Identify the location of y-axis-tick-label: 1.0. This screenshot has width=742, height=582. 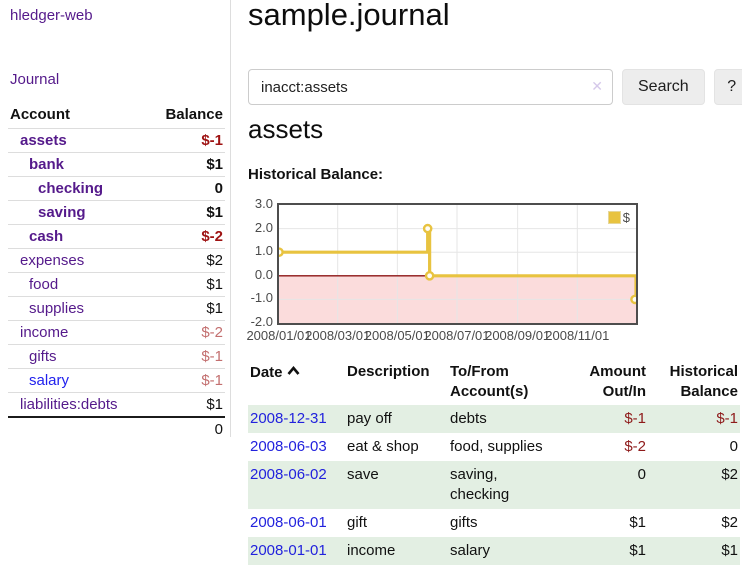
(263, 251).